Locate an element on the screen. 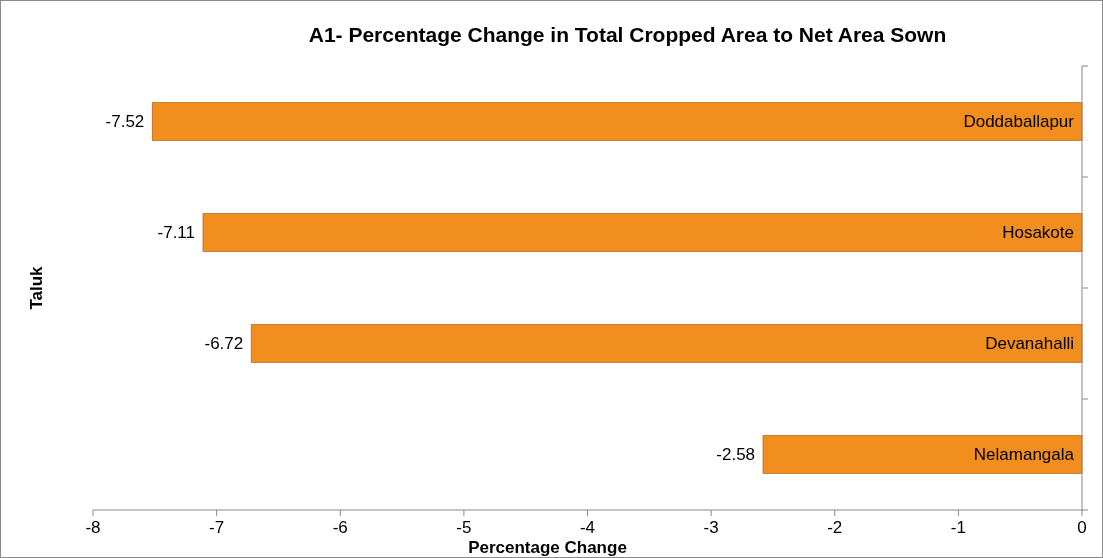 This screenshot has width=1103, height=558. x-tick-label: 0 is located at coordinates (1082, 527).